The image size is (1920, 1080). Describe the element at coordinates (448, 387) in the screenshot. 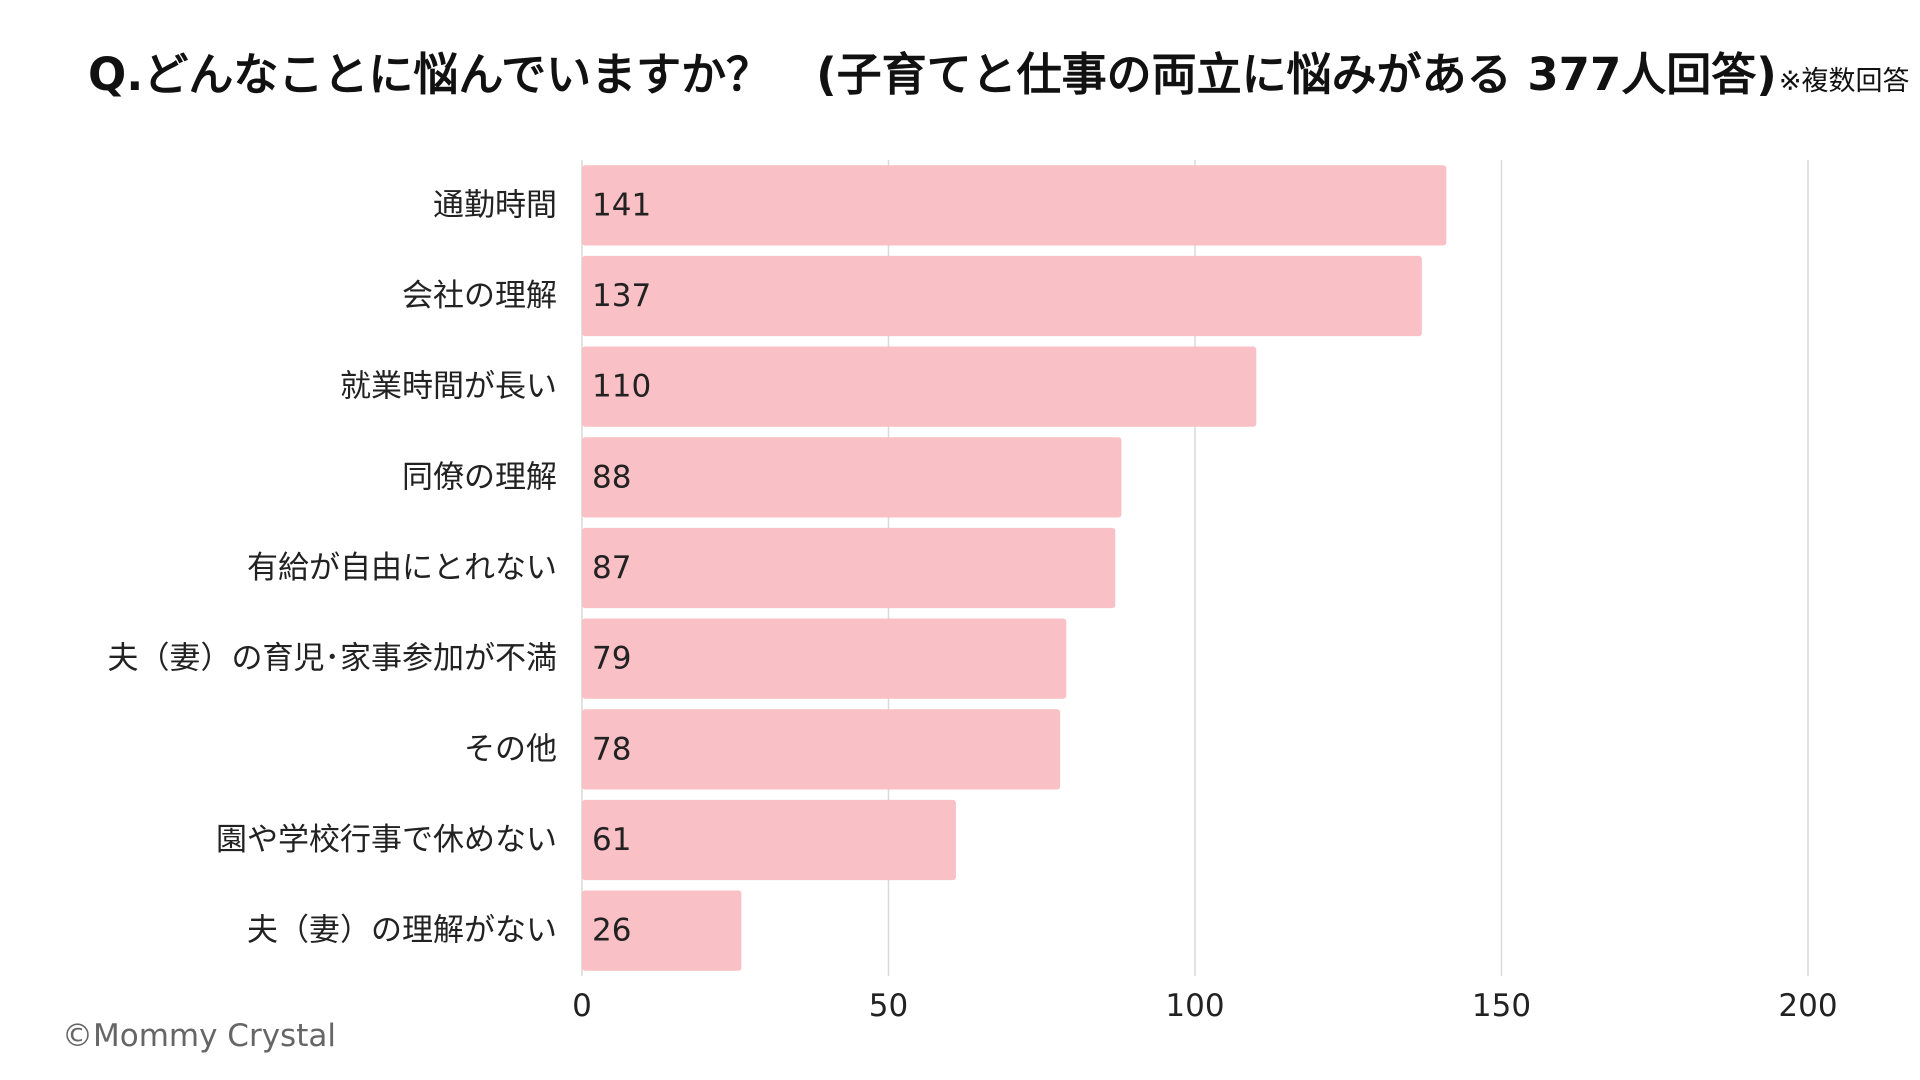

I see `category-label-2: 就業時間が長い` at that location.